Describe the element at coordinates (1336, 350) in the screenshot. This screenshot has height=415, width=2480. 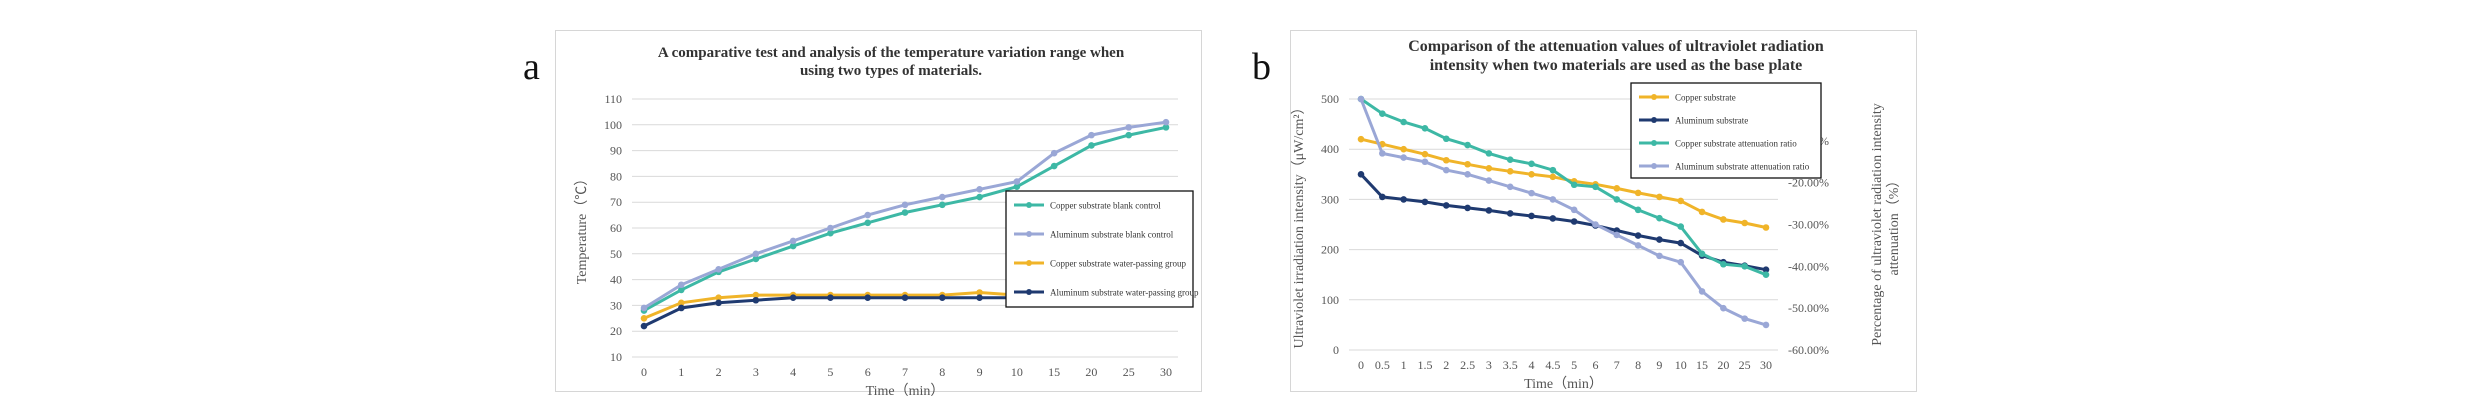
I see `y-tick-label: 0` at that location.